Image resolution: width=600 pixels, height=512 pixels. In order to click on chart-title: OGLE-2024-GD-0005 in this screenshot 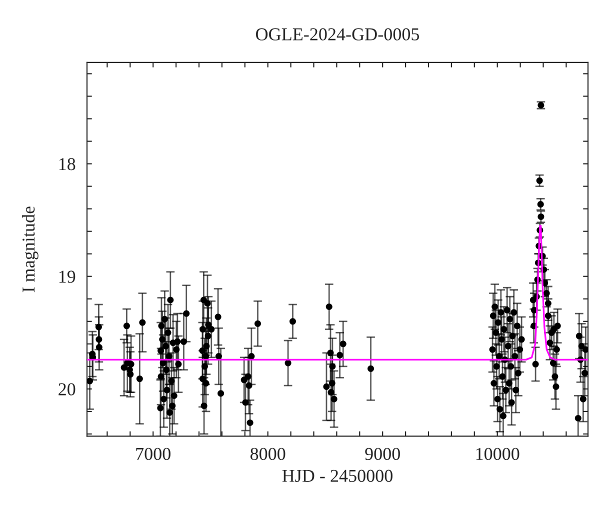, I will do `click(338, 34)`.